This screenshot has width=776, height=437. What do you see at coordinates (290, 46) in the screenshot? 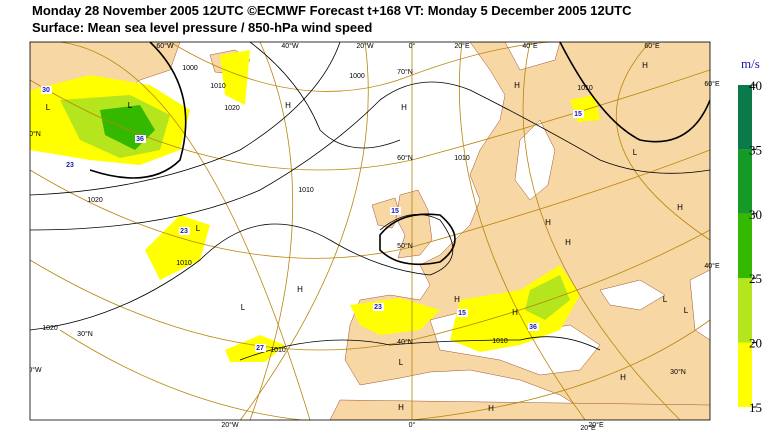
I see `top-label: 40°W` at bounding box center [290, 46].